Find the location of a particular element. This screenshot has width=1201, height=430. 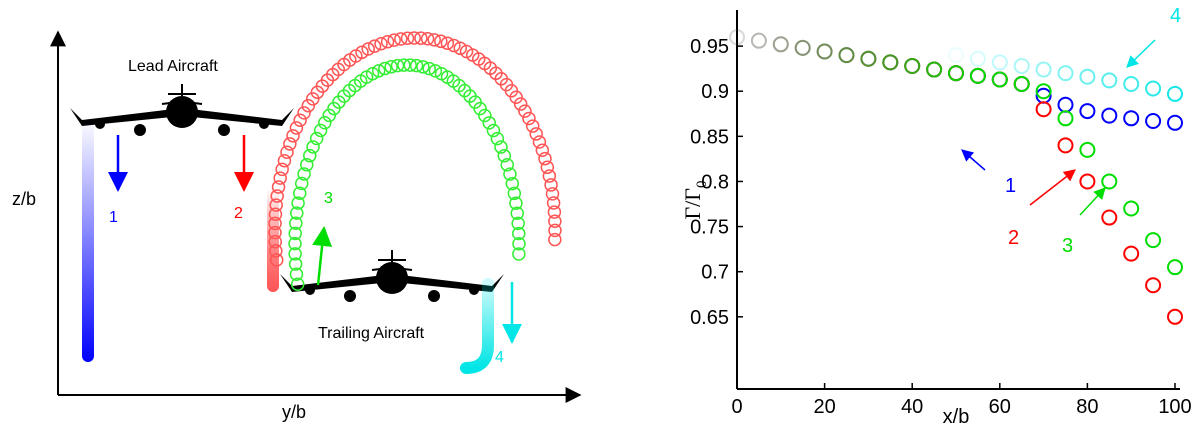

y-axis-label: Γ/Γ0 is located at coordinates (695, 199).